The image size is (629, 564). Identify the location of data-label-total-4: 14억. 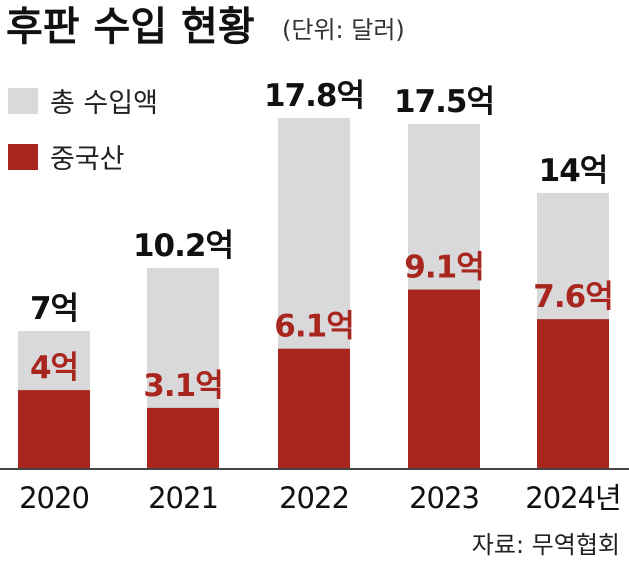
(573, 171).